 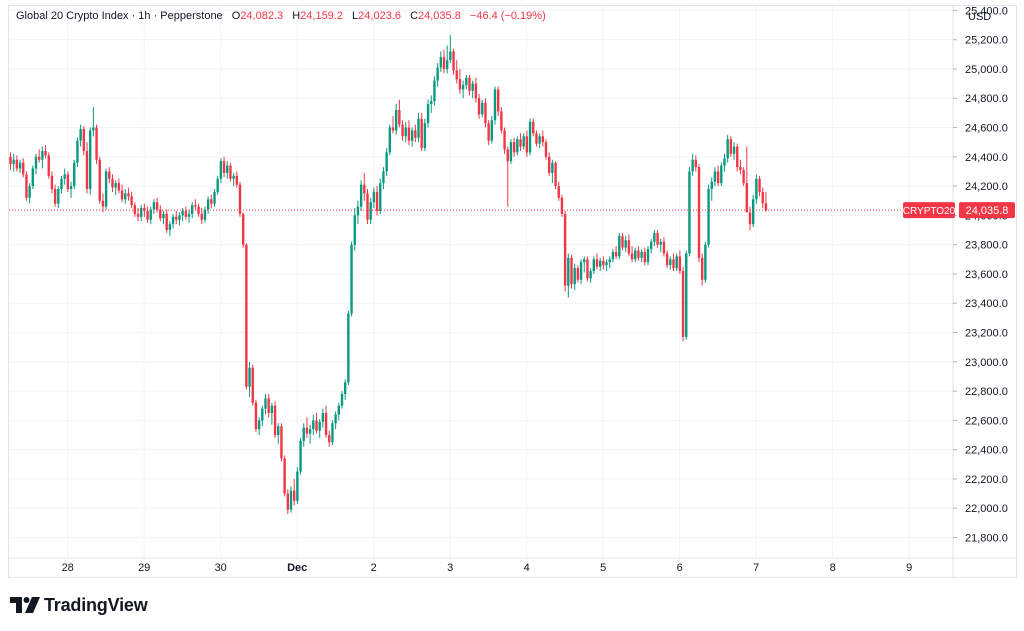 I want to click on low-value: 24,023.6, so click(x=379, y=16).